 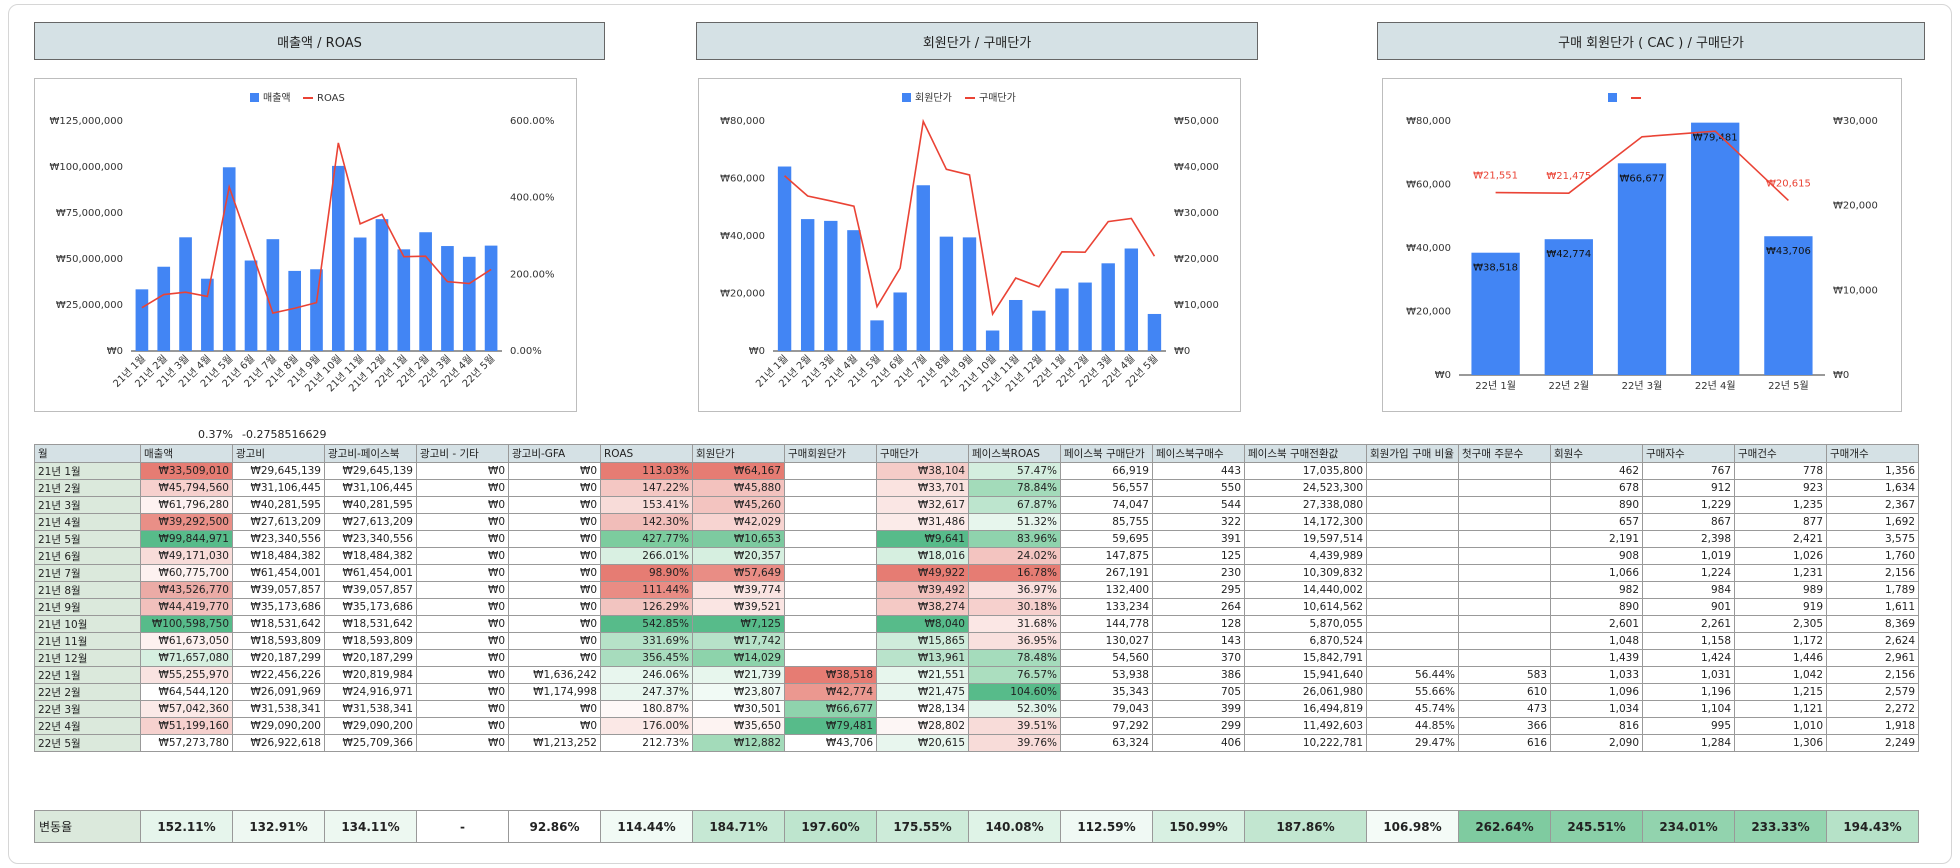 I want to click on table-cell: ₩61,673,050, so click(x=186, y=641).